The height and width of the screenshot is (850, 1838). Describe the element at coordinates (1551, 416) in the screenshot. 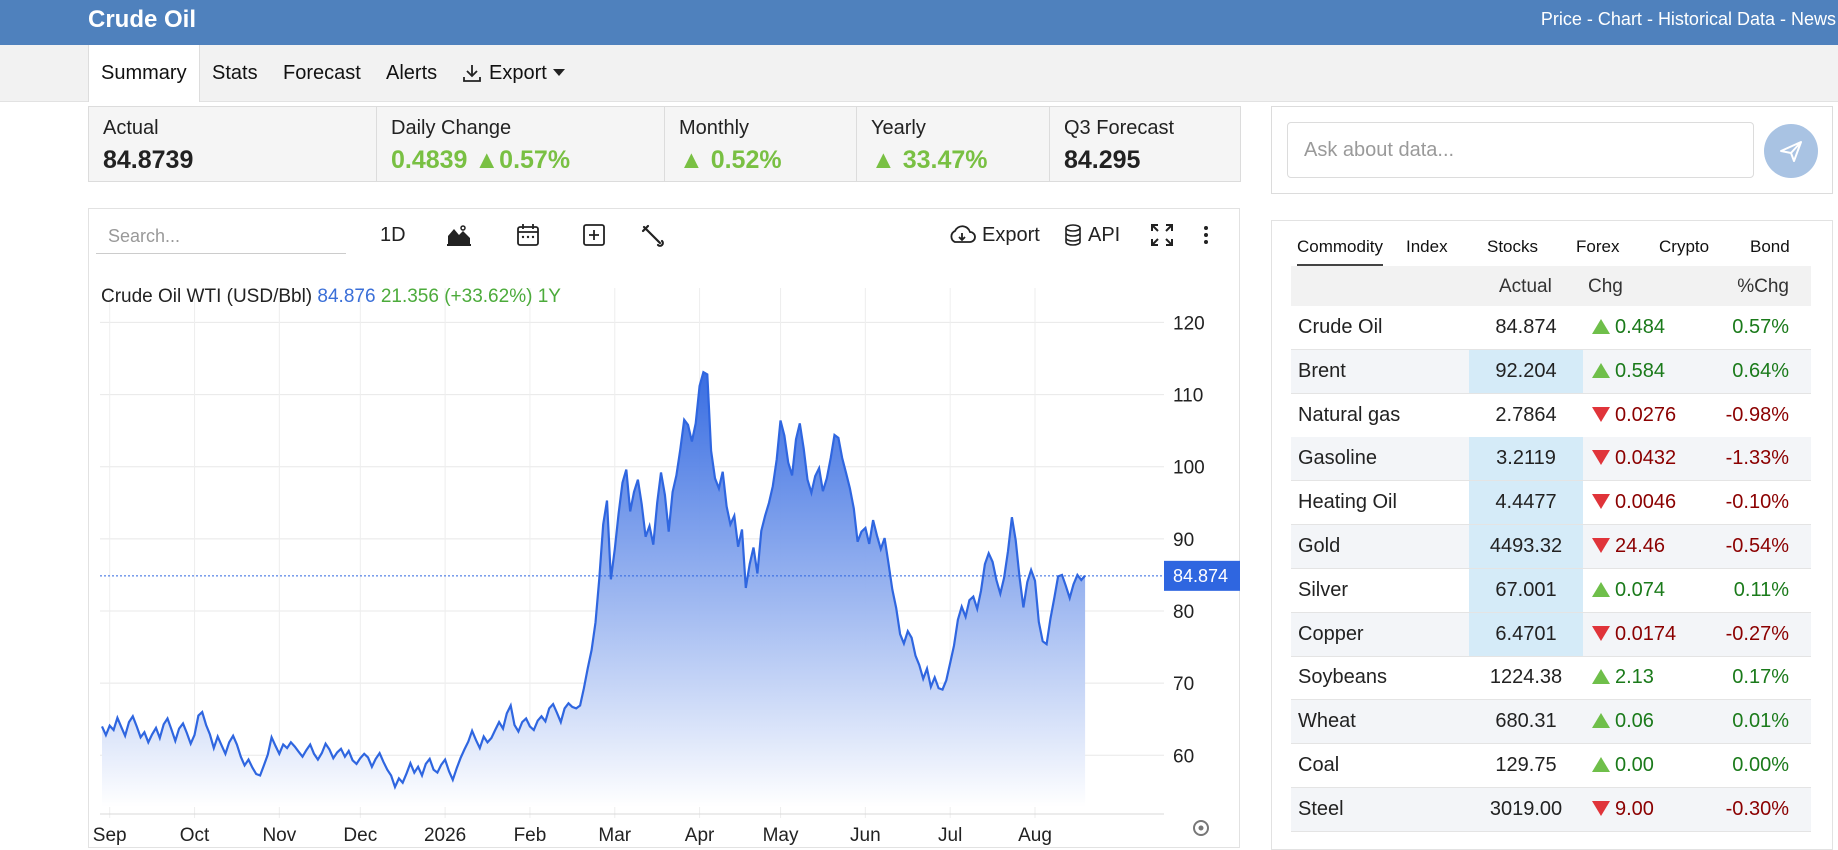

I see `table-row: Natural gas 2.7864 0.0276 -0.98%` at that location.